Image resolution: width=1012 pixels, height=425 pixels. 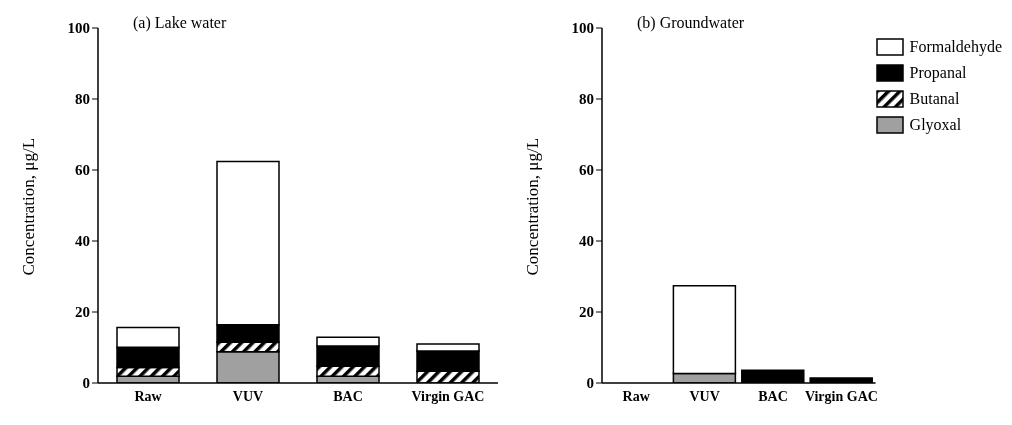 What do you see at coordinates (180, 23) in the screenshot?
I see `chart-title: (a) Lake water` at bounding box center [180, 23].